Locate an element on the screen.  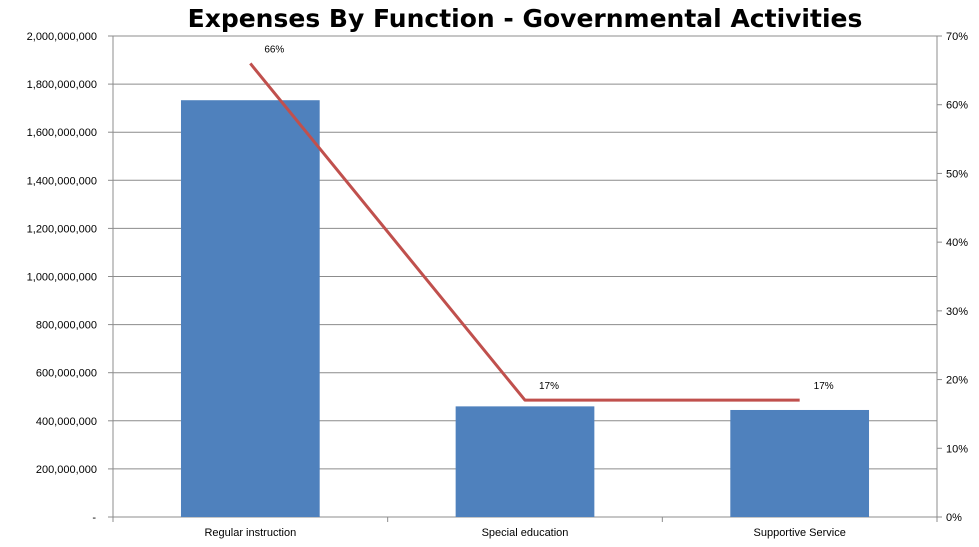
y-tick-label: 1,000,000,000 is located at coordinates (62, 278).